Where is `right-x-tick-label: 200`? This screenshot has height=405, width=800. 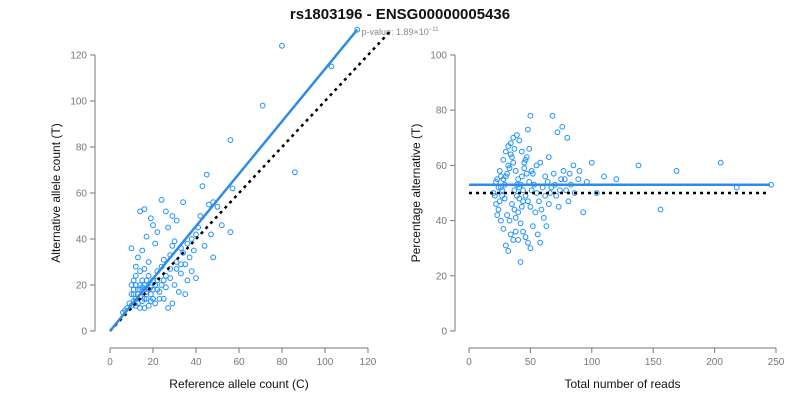
right-x-tick-label: 200 is located at coordinates (714, 362).